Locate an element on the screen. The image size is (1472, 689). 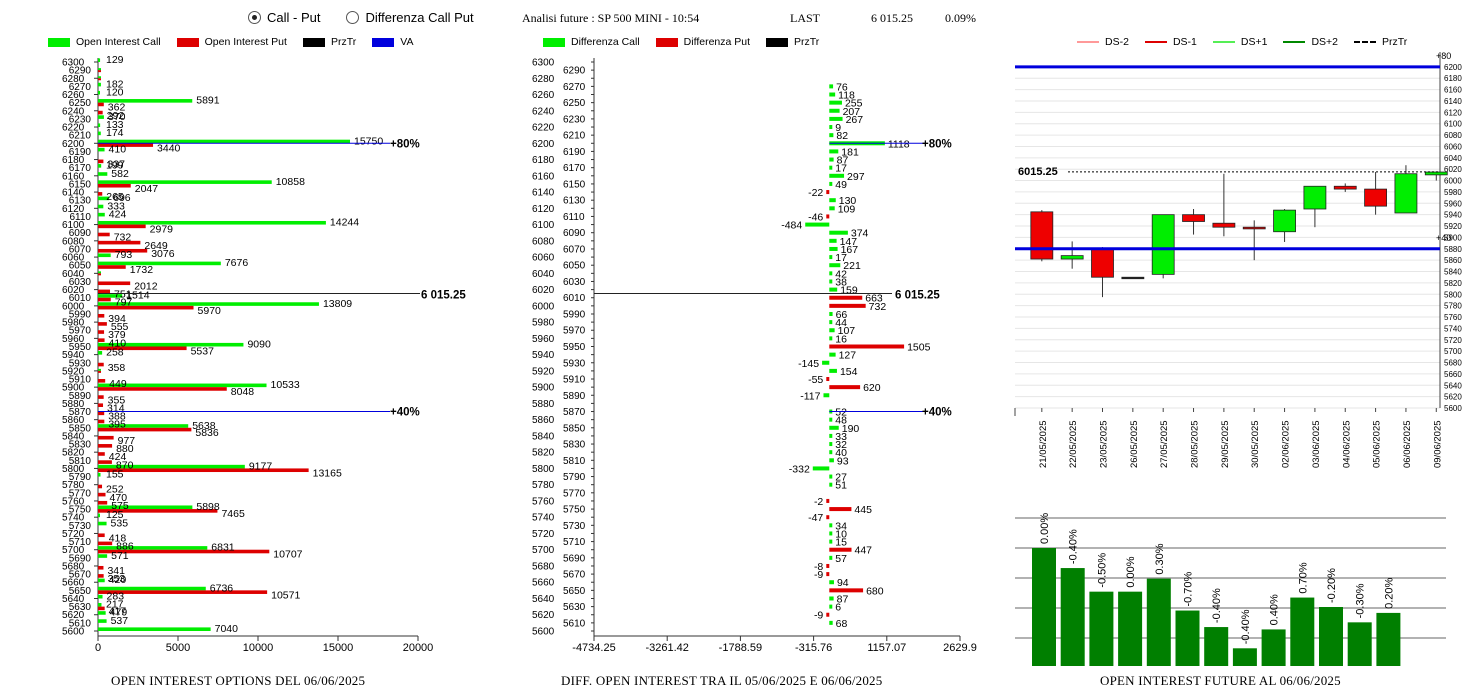
oi-y-tick-label: 5760 is located at coordinates (73, 501).